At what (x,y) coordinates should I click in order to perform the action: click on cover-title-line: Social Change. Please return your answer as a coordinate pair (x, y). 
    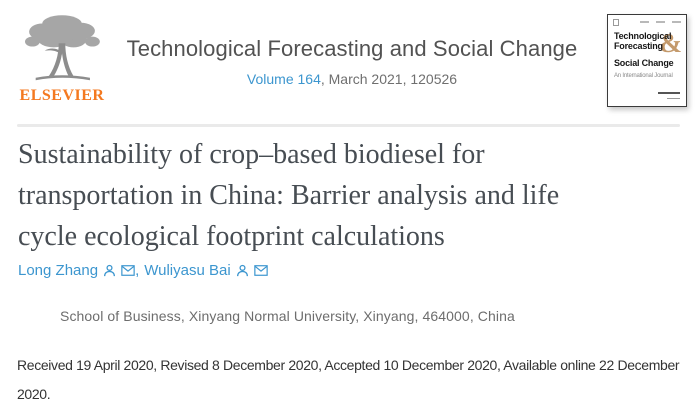
    Looking at the image, I should click on (644, 63).